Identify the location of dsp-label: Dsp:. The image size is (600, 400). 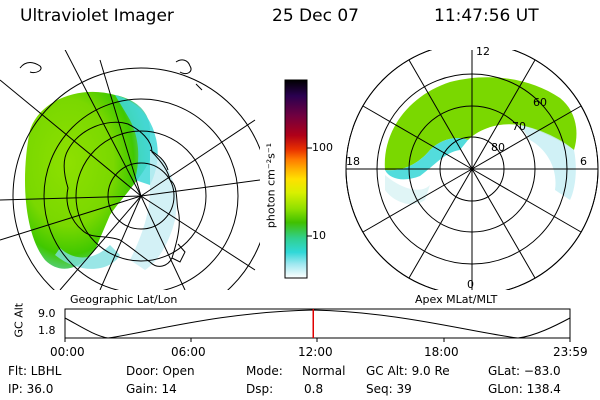
(260, 389).